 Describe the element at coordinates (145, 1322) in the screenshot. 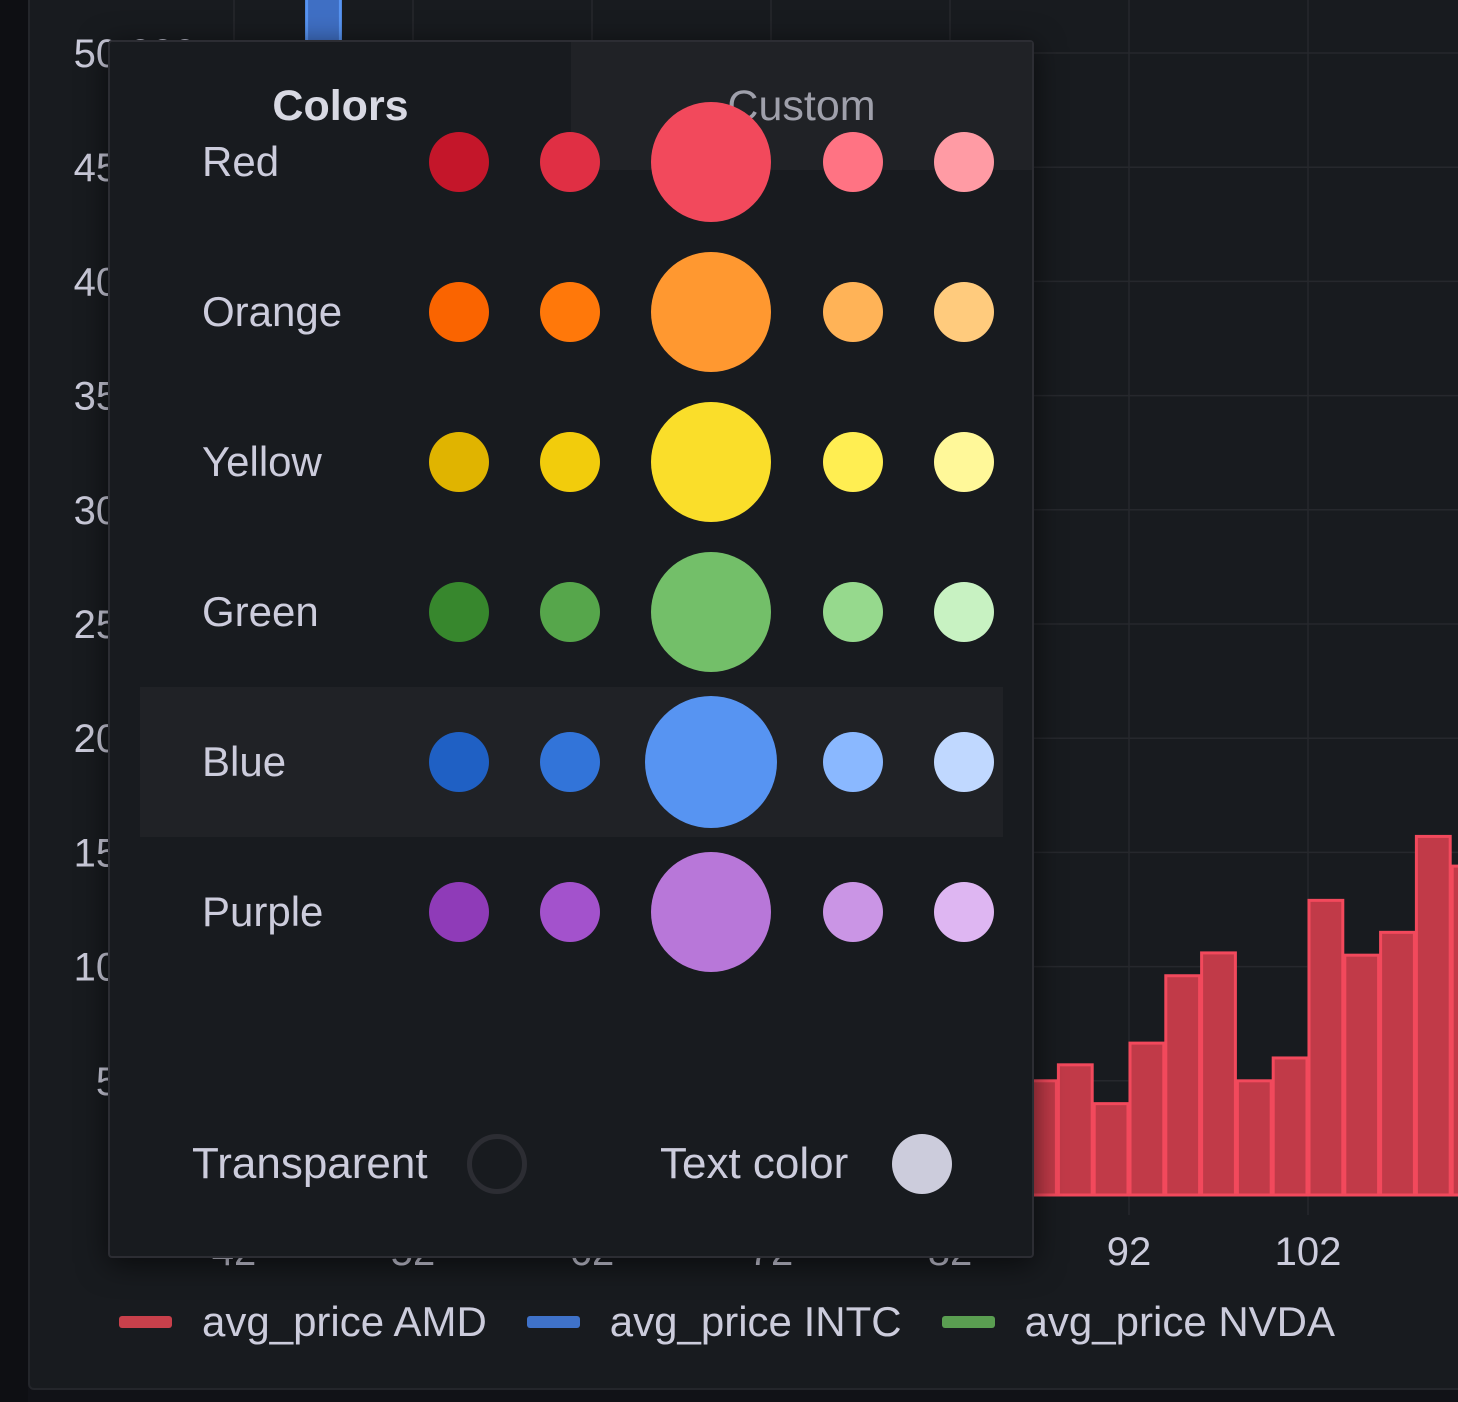

I see `legend-swatch-amd` at that location.